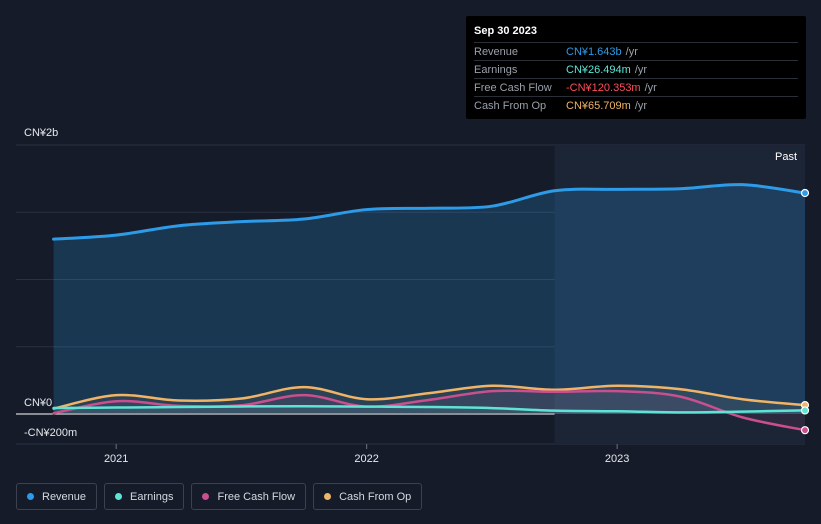 This screenshot has width=821, height=524. What do you see at coordinates (617, 459) in the screenshot?
I see `x-tick-label: 2023` at bounding box center [617, 459].